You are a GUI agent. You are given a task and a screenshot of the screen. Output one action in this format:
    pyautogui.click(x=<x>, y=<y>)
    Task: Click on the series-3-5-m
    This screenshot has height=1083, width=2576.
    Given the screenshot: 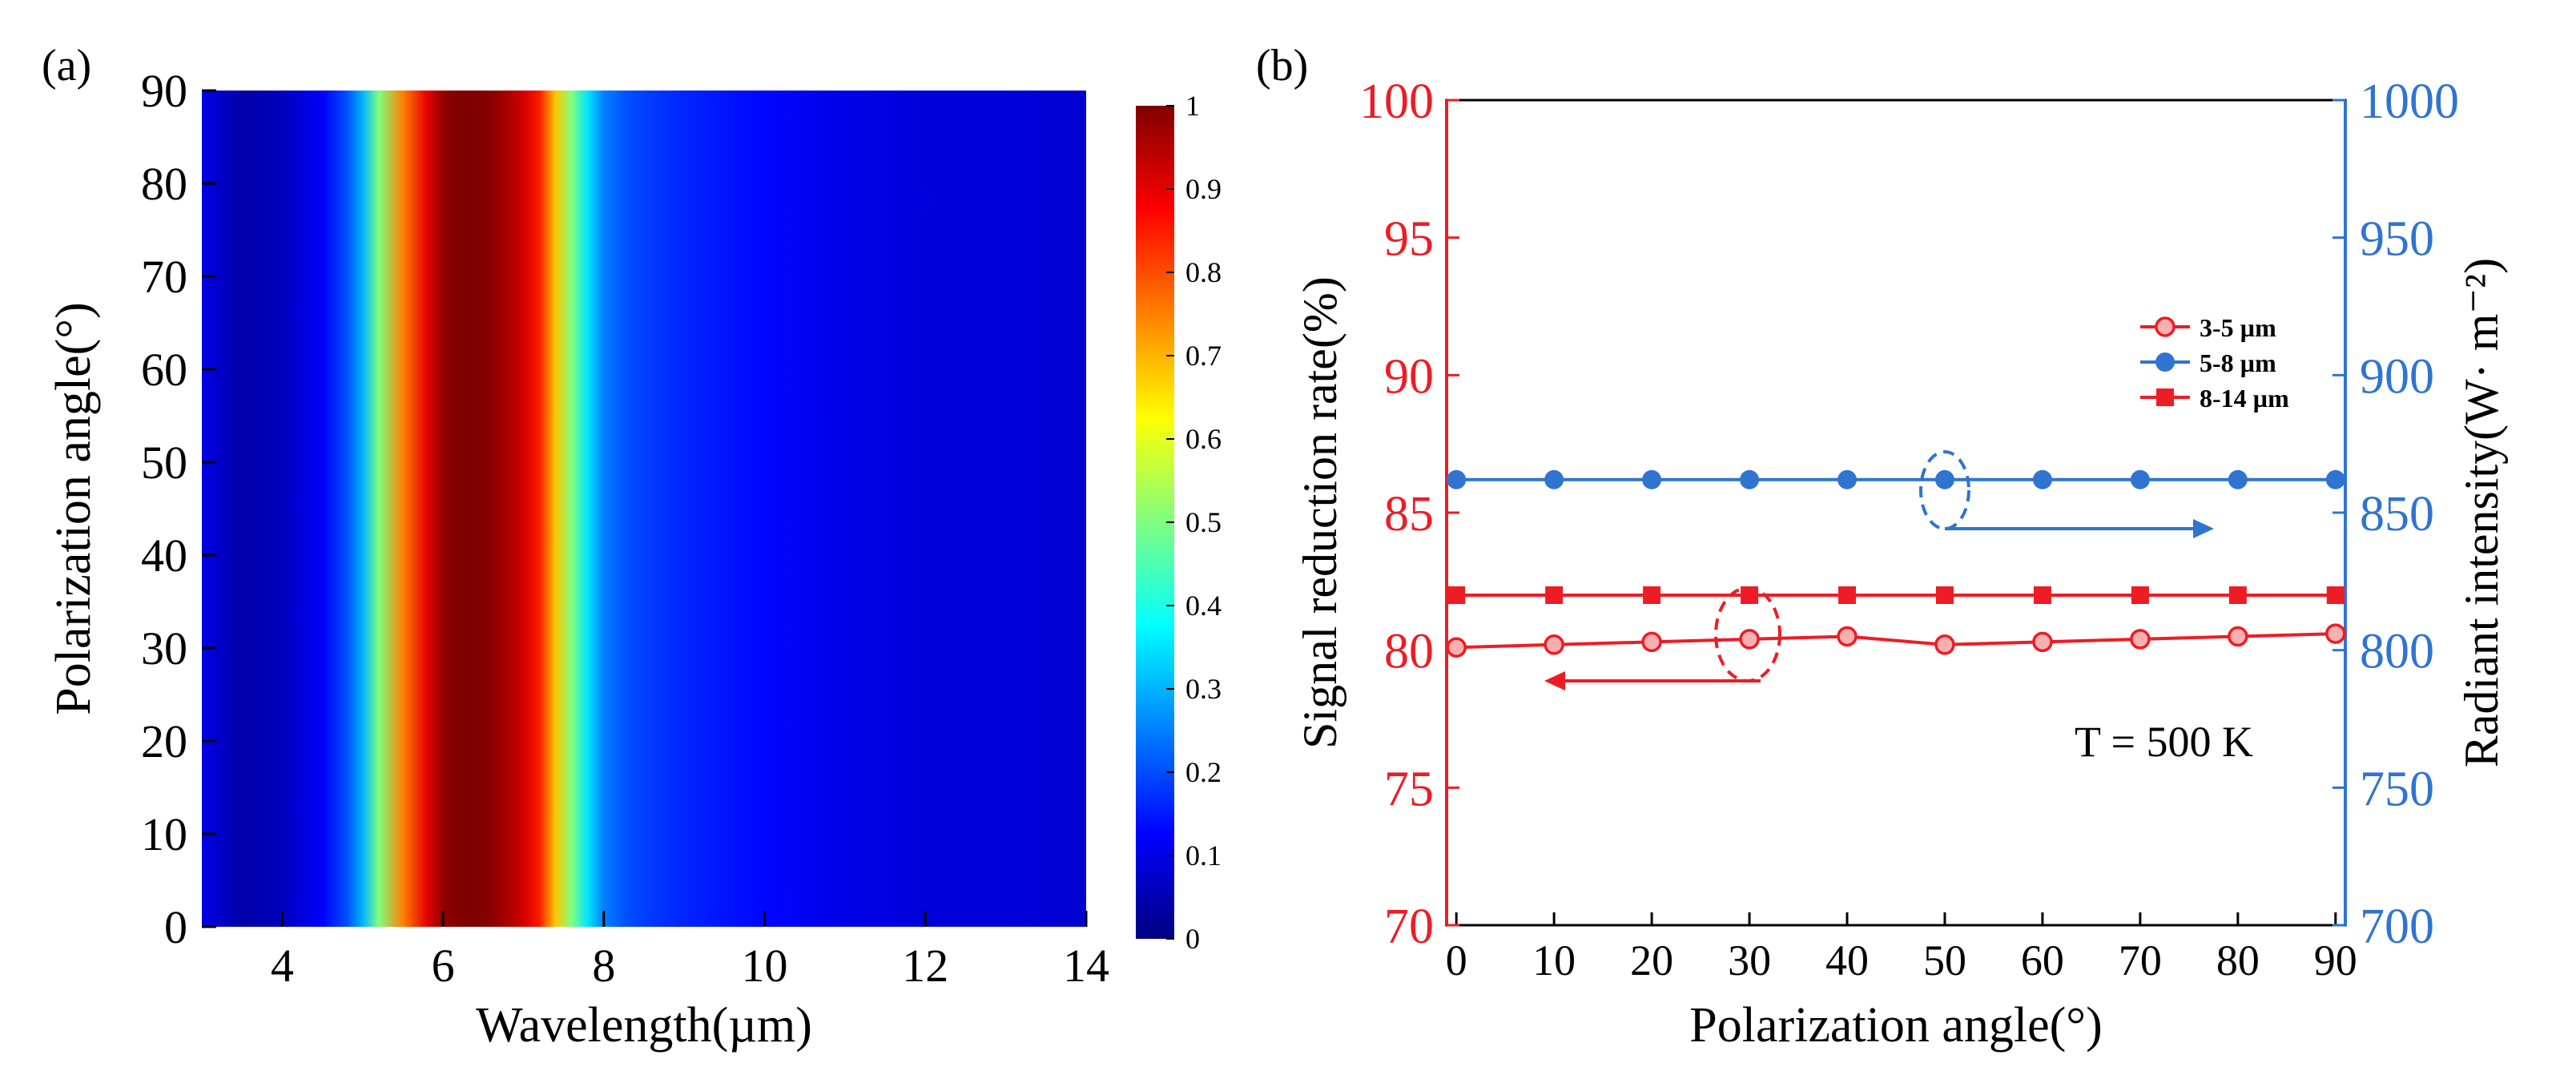 What is the action you would take?
    pyautogui.click(x=1896, y=640)
    